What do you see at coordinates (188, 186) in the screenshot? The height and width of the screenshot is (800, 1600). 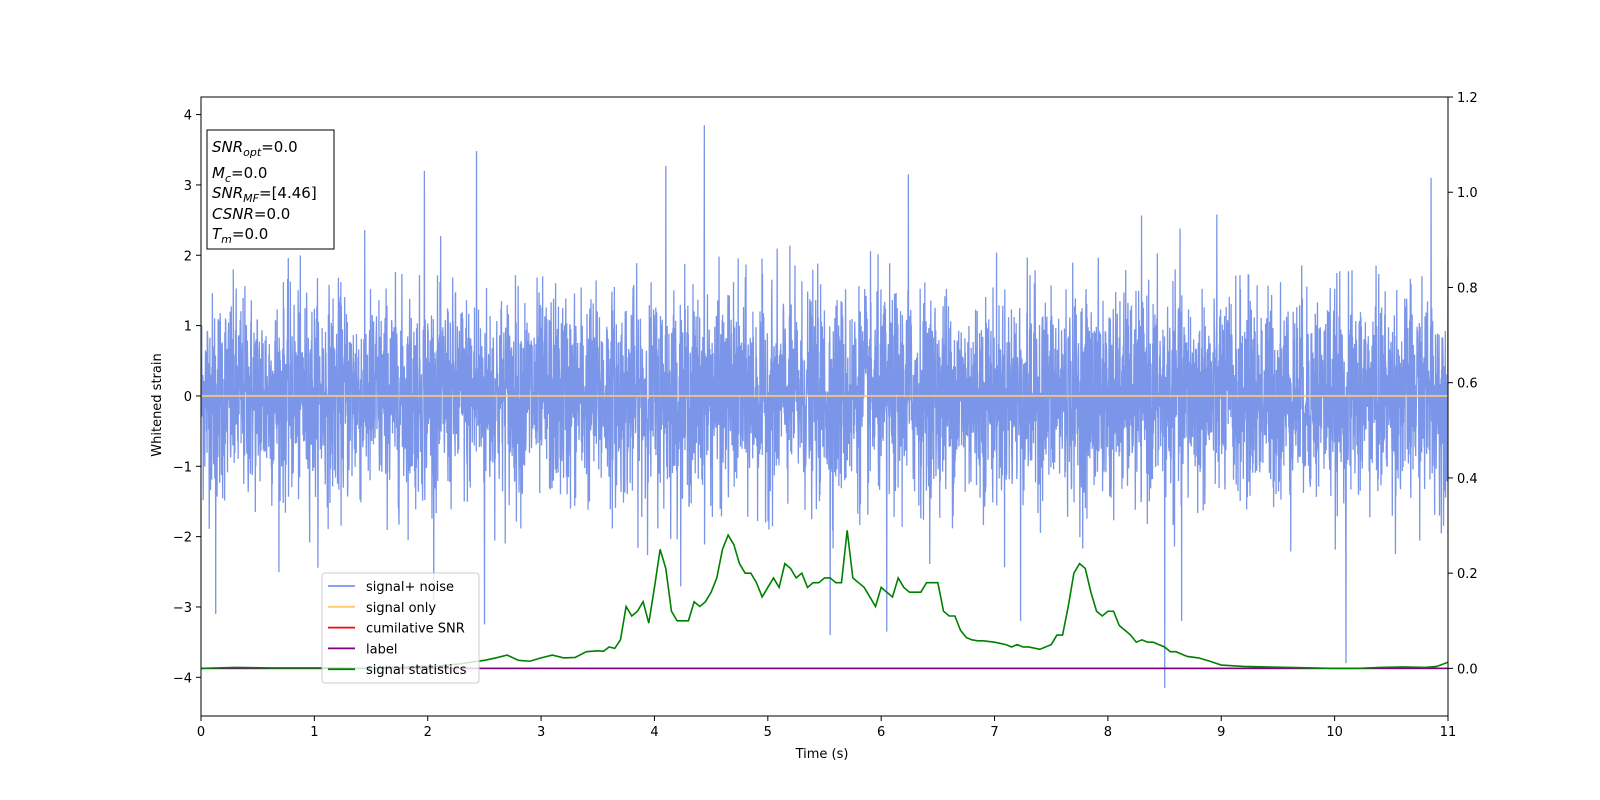 I see `y-tick-label: 3` at bounding box center [188, 186].